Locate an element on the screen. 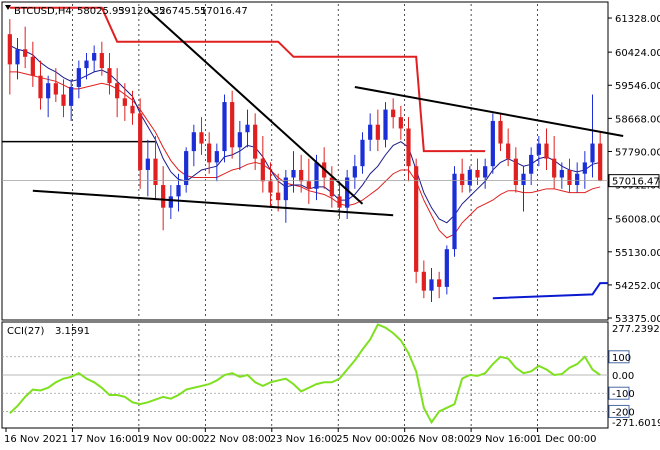 This screenshot has width=660, height=450. support-step-line is located at coordinates (550, 291).